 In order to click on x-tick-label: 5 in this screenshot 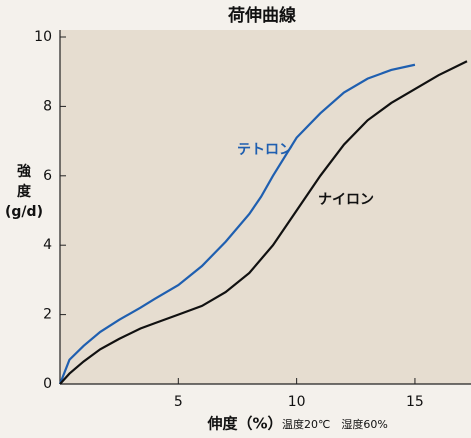, I will do `click(178, 402)`.